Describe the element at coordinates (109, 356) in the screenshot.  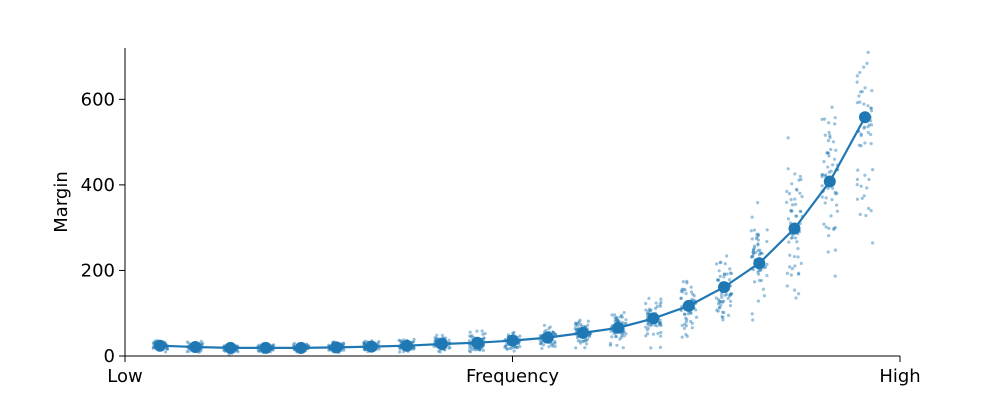
I see `y-tick-label-0: 0` at that location.